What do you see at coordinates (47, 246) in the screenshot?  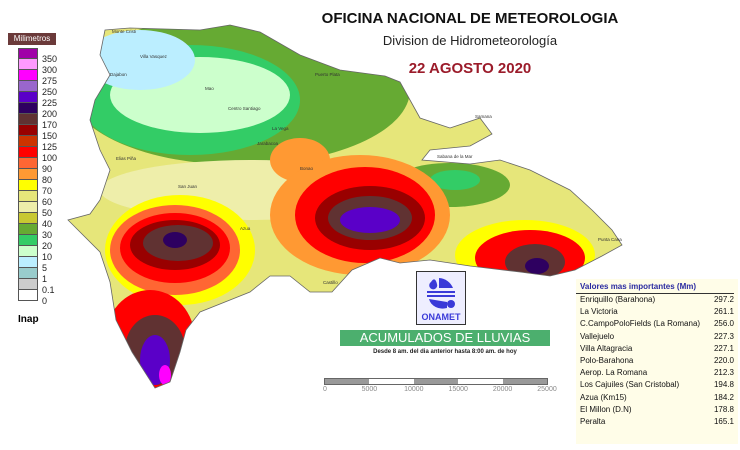 I see `legend-label: 20` at bounding box center [47, 246].